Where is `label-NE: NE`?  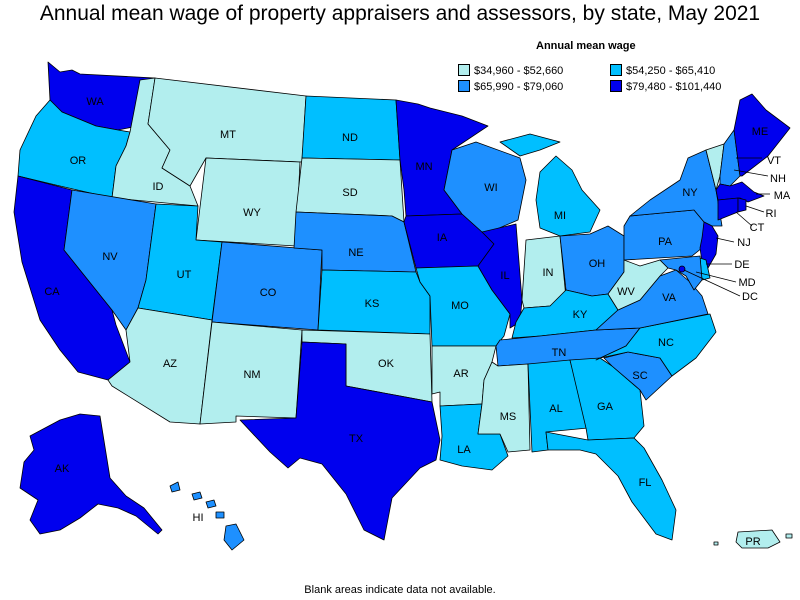 label-NE: NE is located at coordinates (355, 253).